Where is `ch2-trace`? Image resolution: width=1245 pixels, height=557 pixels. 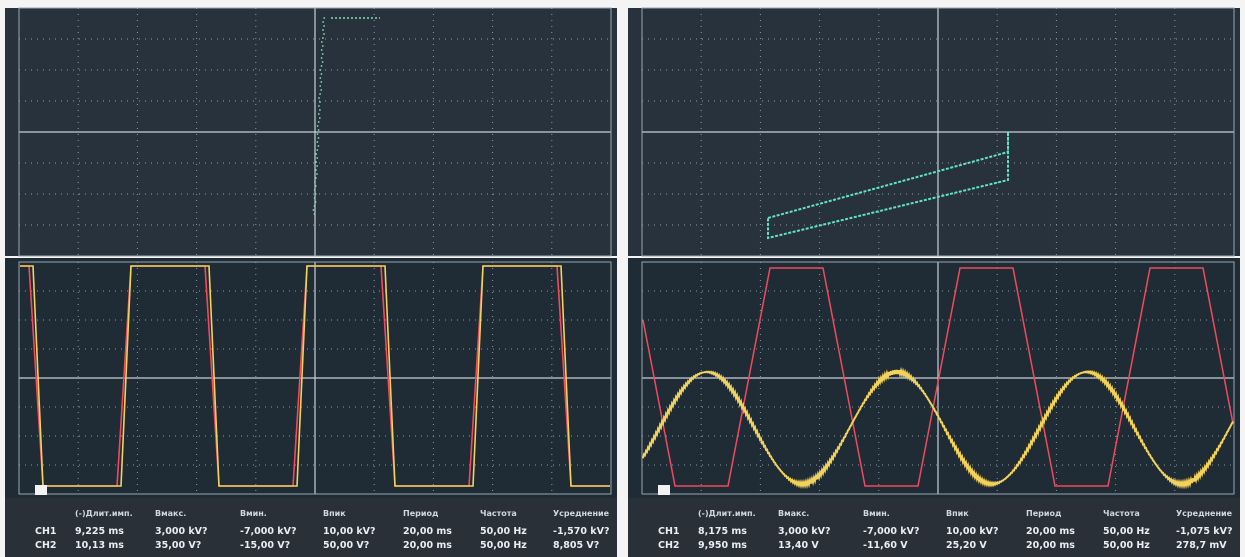 ch2-trace is located at coordinates (938, 428).